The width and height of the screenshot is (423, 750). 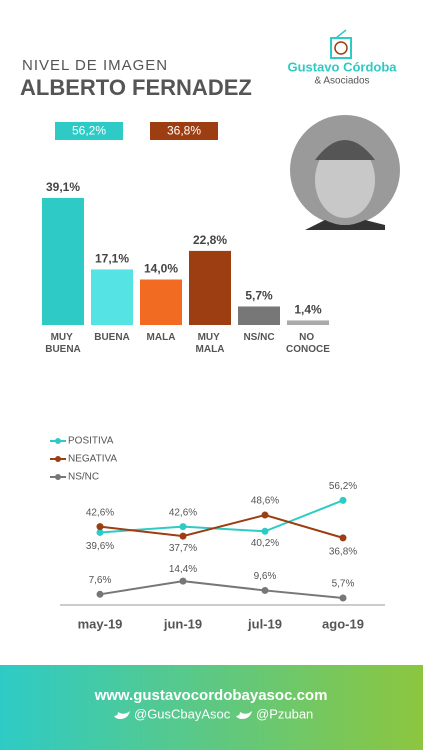 What do you see at coordinates (112, 337) in the screenshot?
I see `x-tick-label: BUENA` at bounding box center [112, 337].